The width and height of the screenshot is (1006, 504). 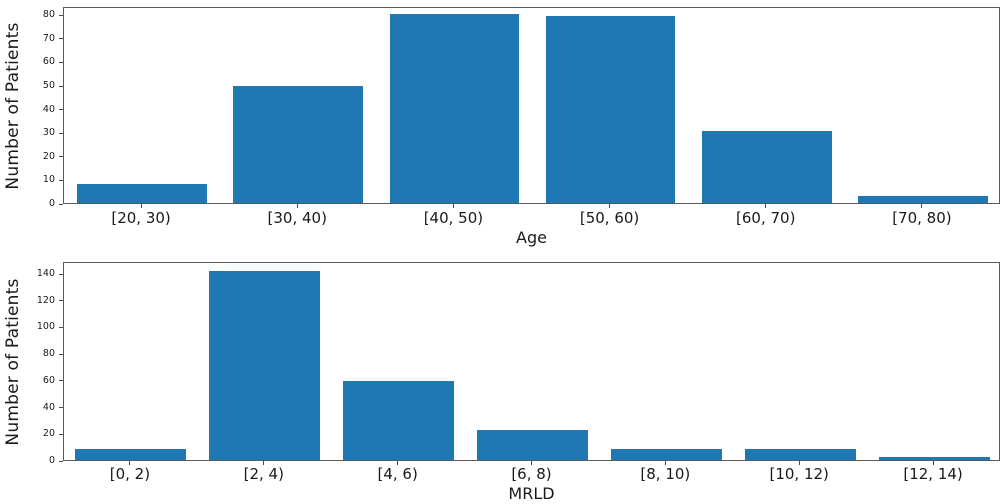 I want to click on mrld-x-axis-label: MRLD, so click(x=531, y=493).